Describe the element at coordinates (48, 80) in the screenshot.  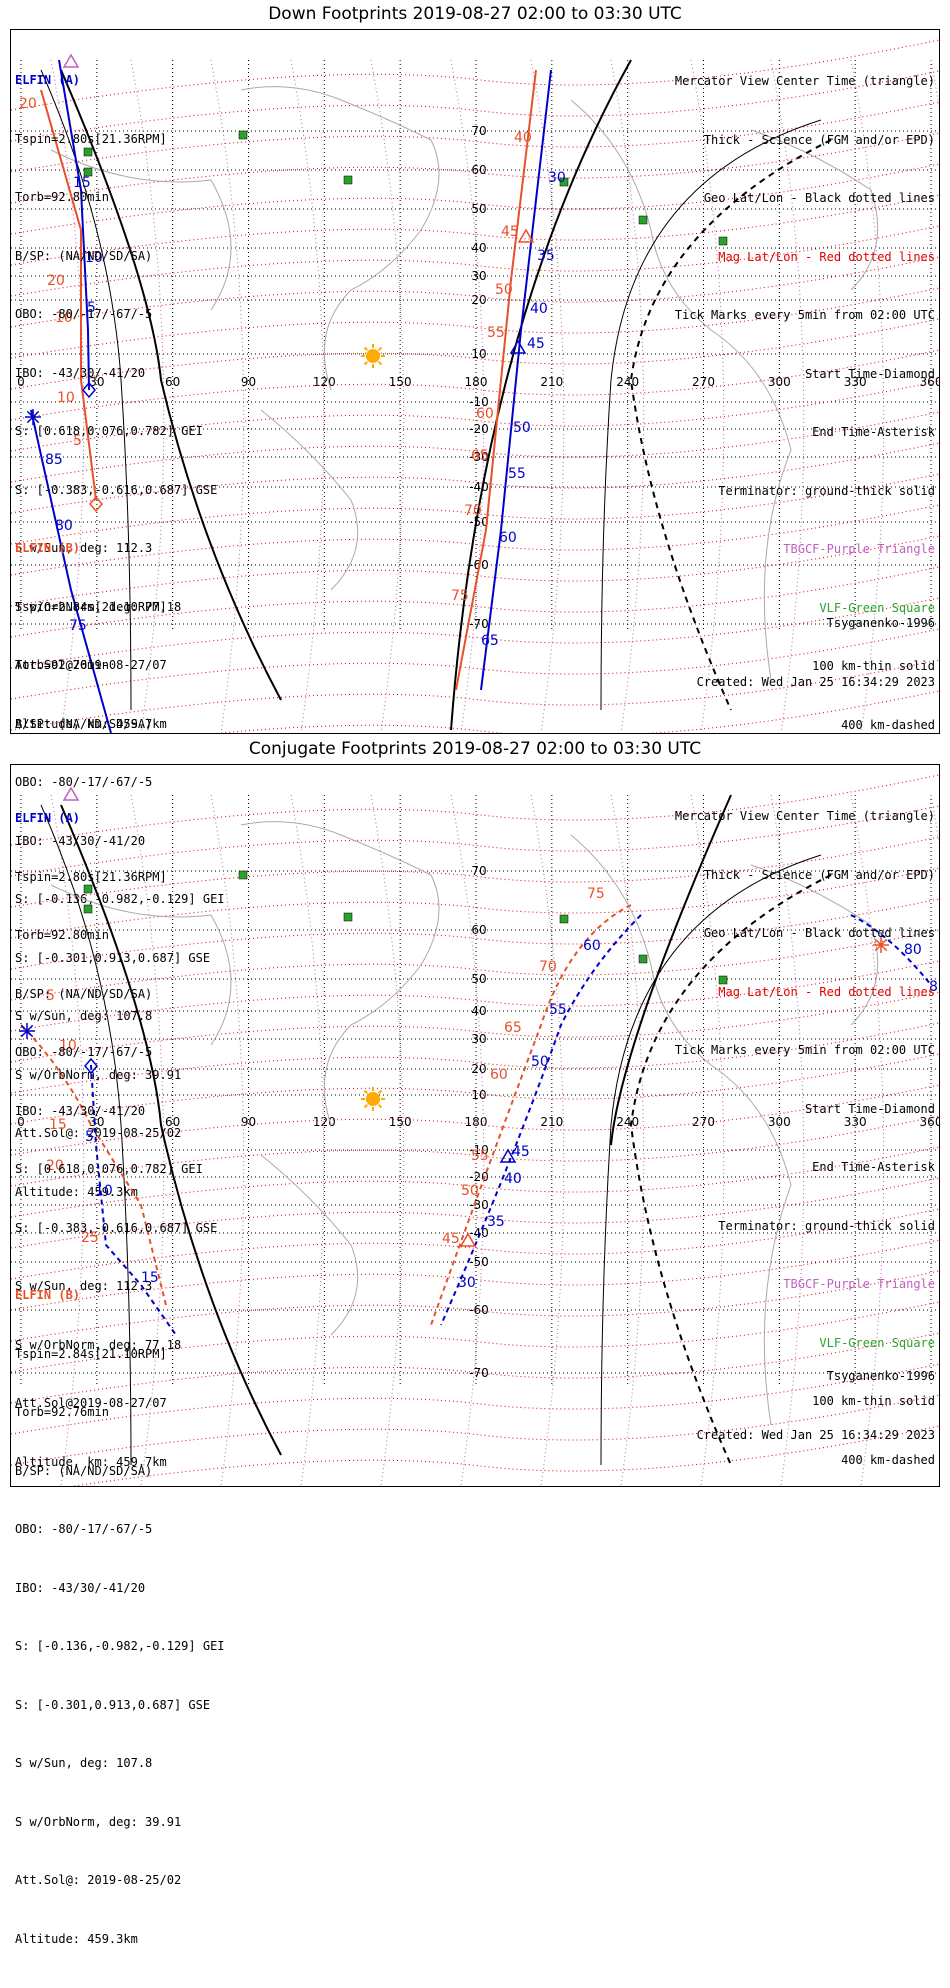
I see `sat-a-name: ELFIN (A)` at that location.